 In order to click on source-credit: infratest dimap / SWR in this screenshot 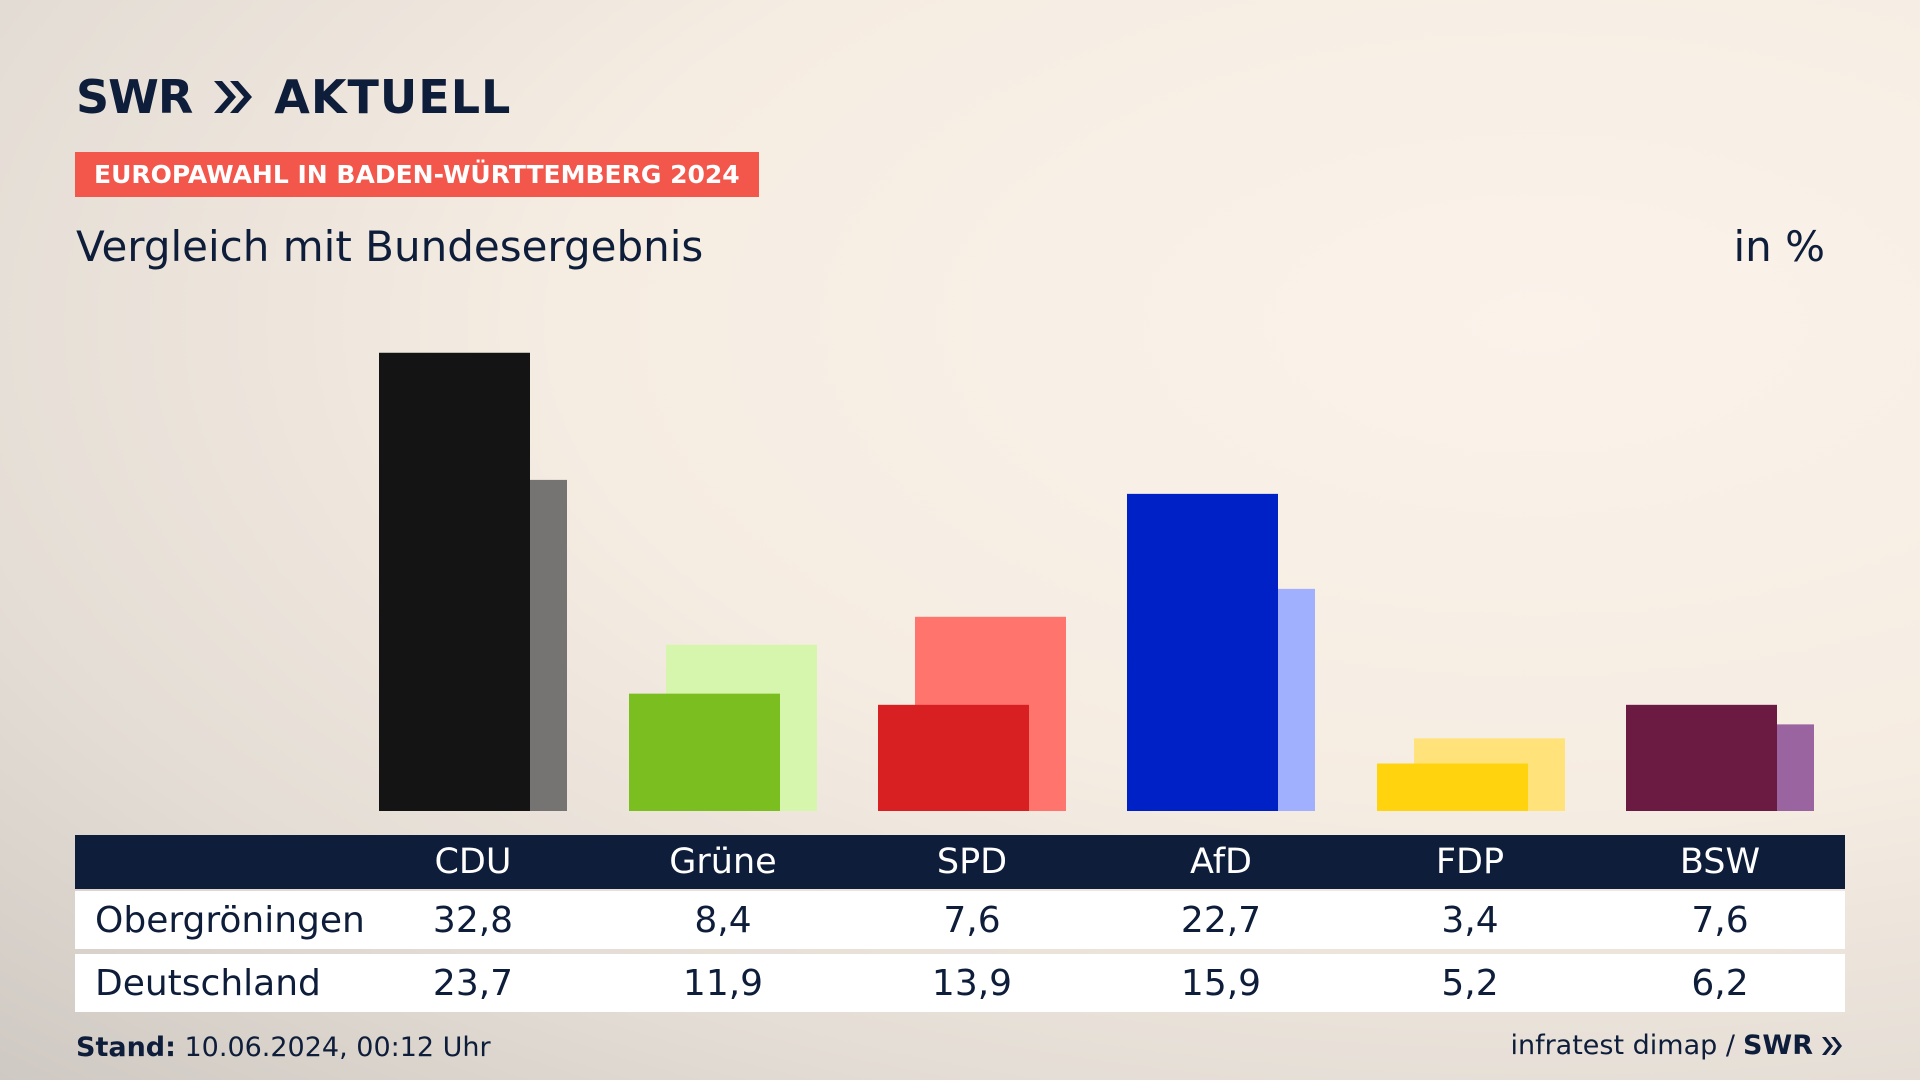, I will do `click(1677, 1045)`.